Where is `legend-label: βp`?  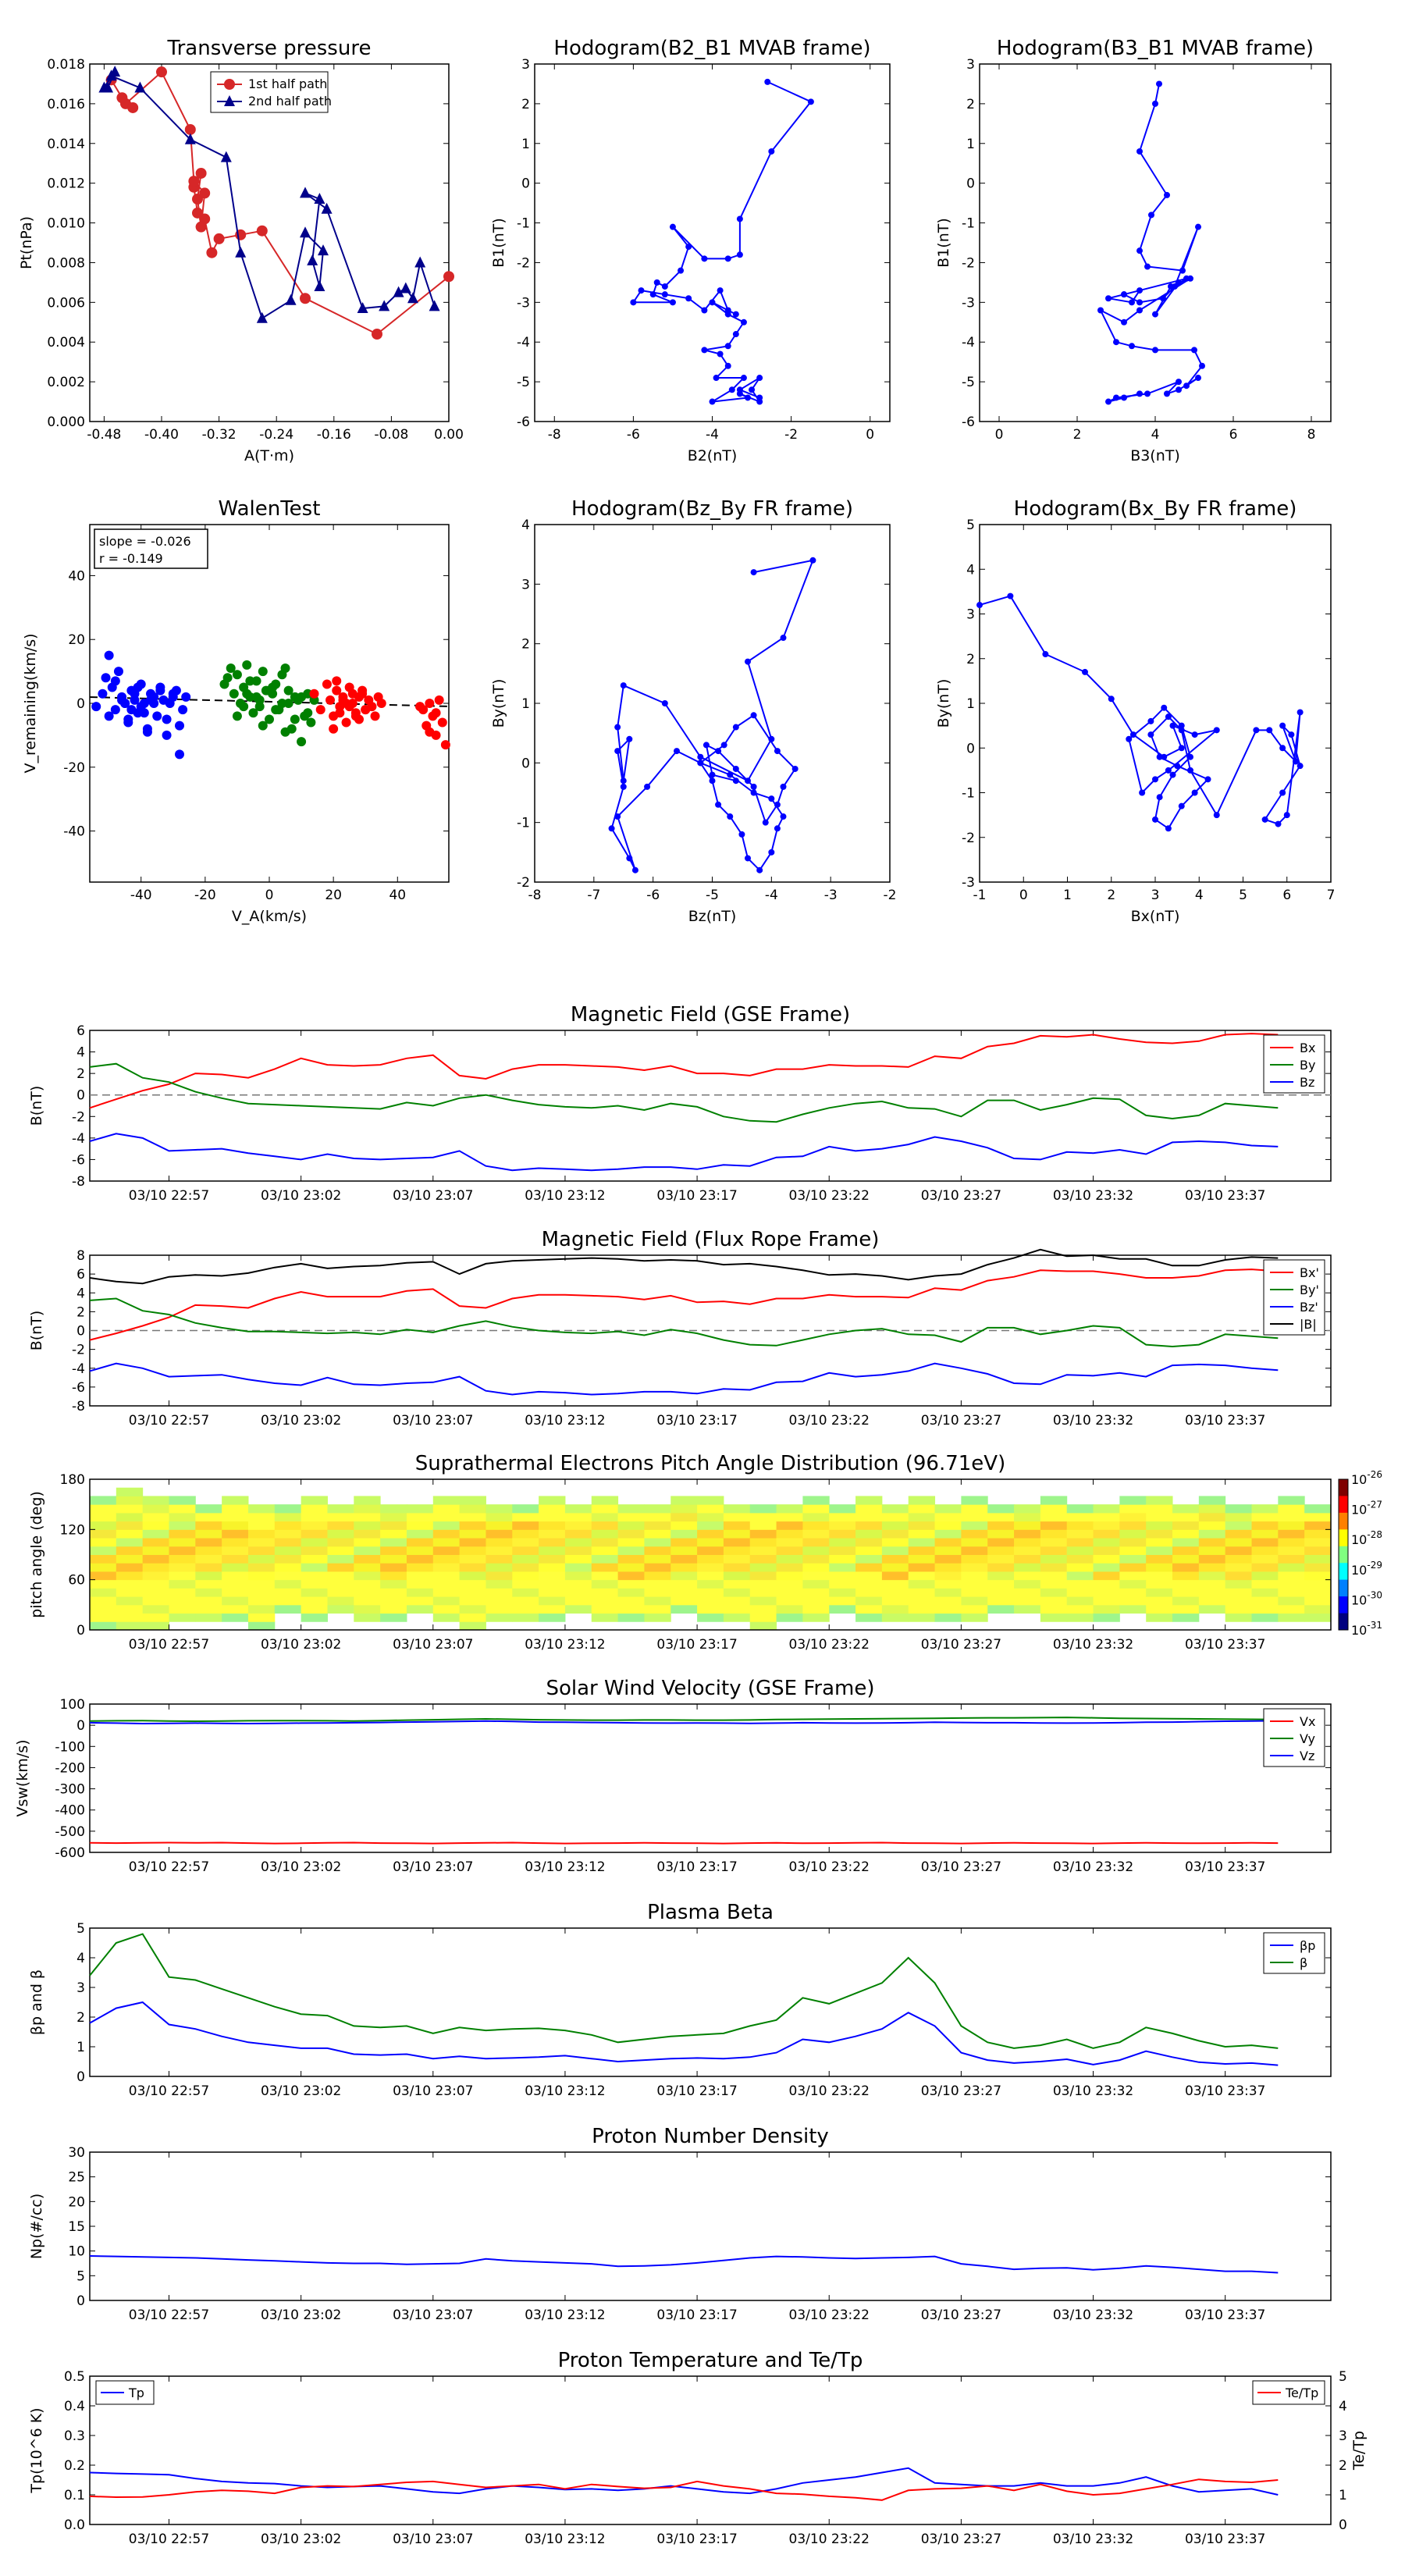
legend-label: βp is located at coordinates (1307, 1945).